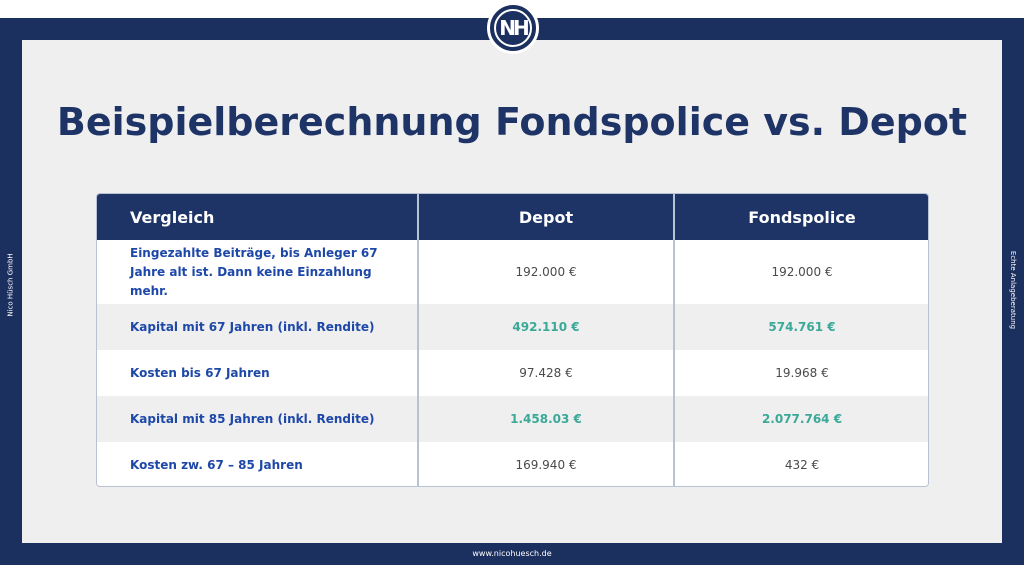  What do you see at coordinates (802, 327) in the screenshot?
I see `fondspolice-value: 574.761 €` at bounding box center [802, 327].